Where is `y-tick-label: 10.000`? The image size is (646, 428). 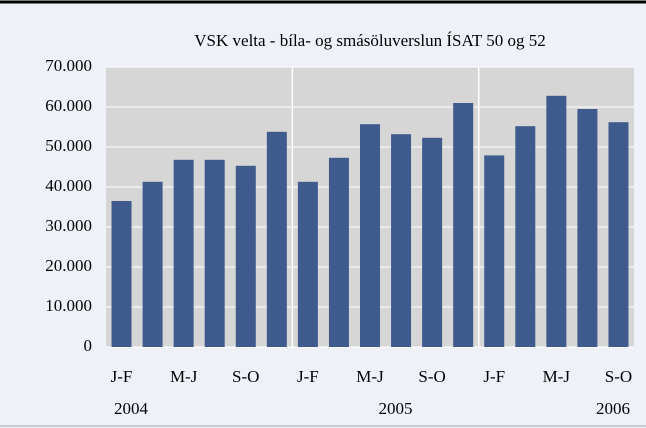 y-tick-label: 10.000 is located at coordinates (68, 305).